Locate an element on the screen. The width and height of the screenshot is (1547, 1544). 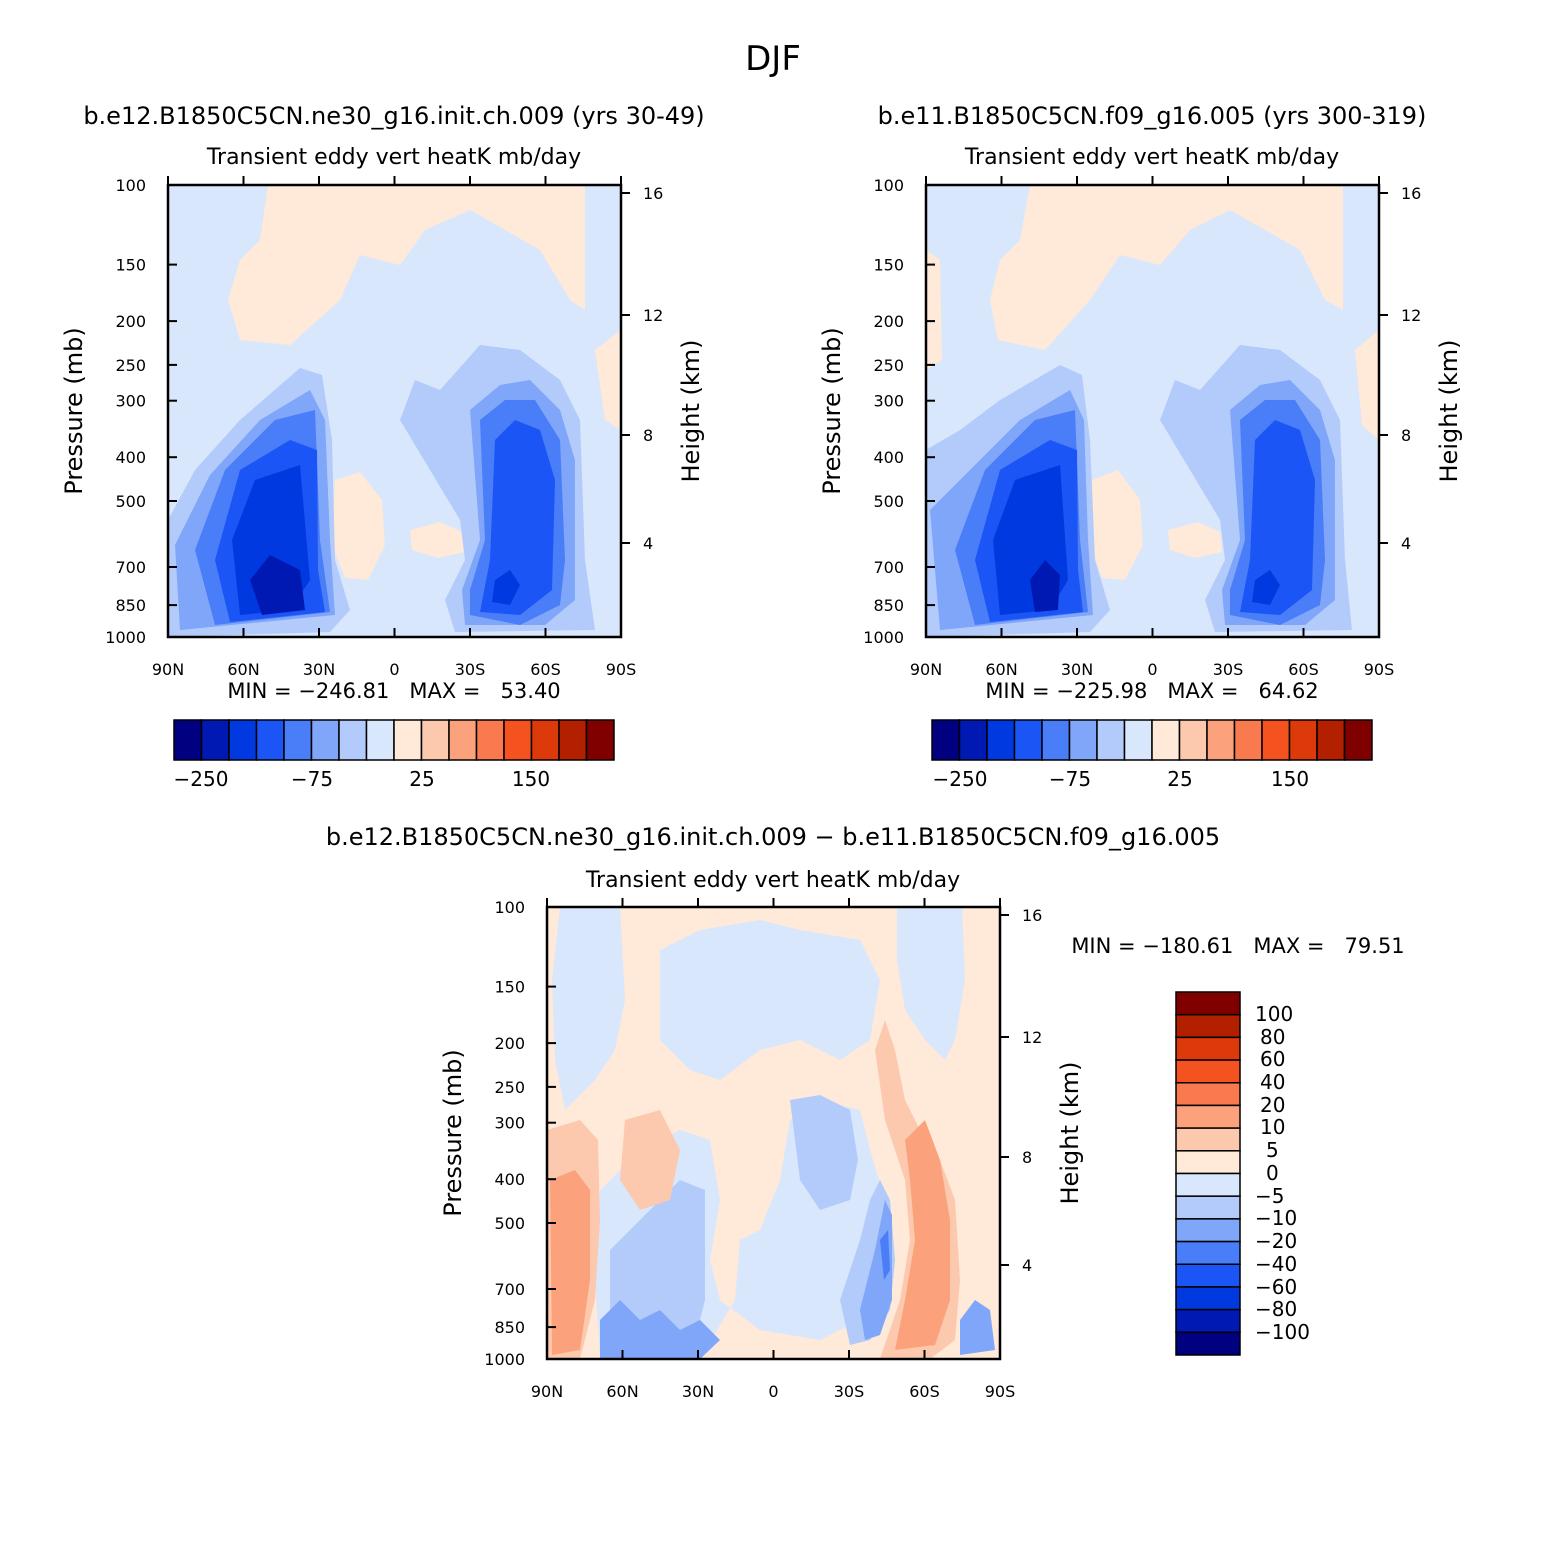
panel-3-minmax: MIN = −180.61 MAX = 79.51 is located at coordinates (1237, 946).